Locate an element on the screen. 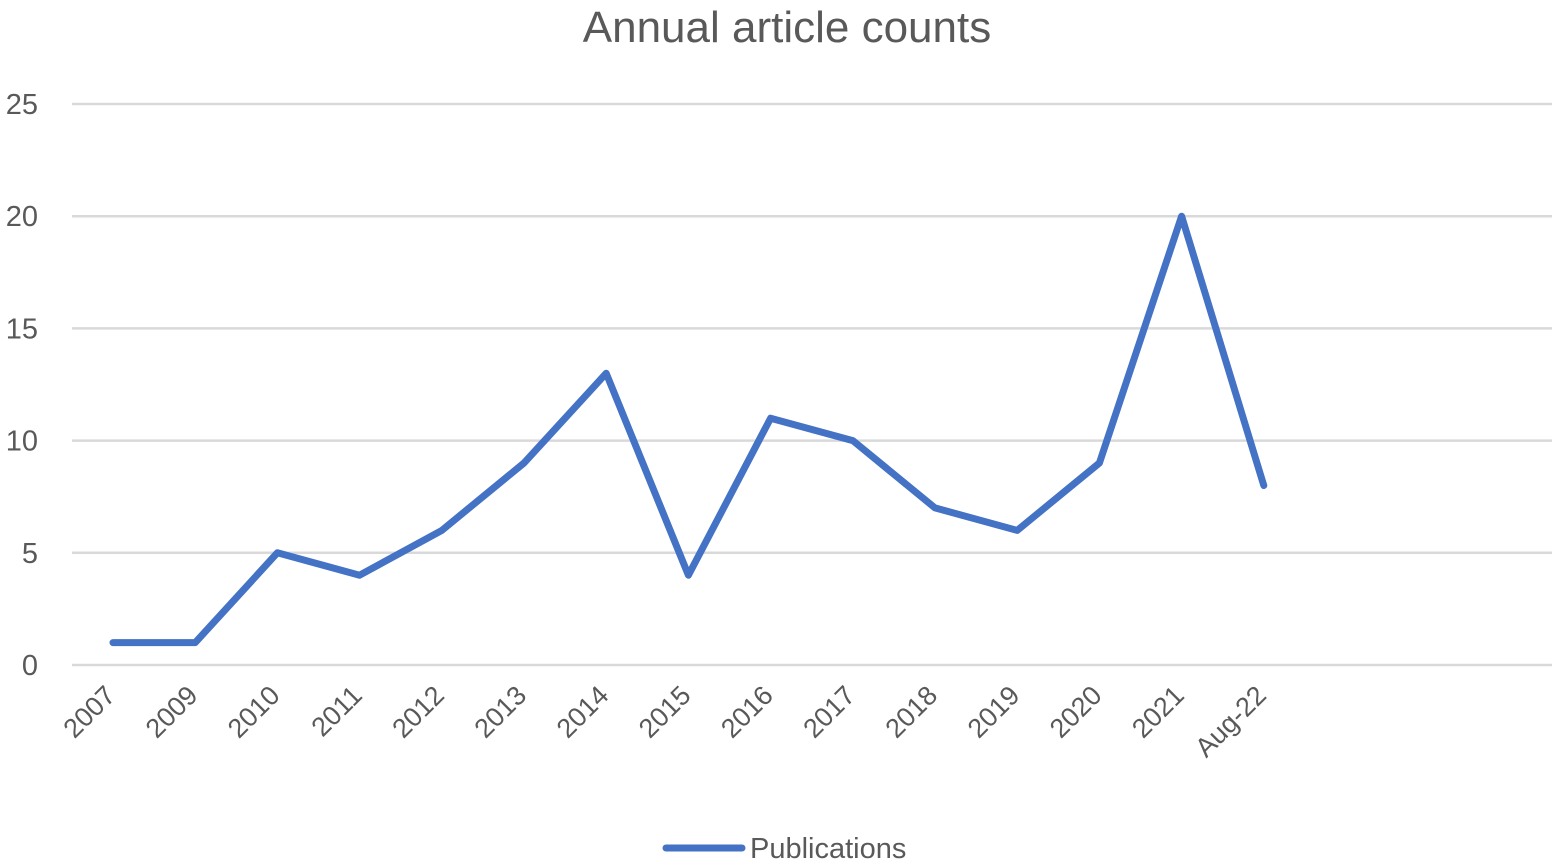 This screenshot has height=864, width=1559. legend-label-publications: Publications is located at coordinates (828, 848).